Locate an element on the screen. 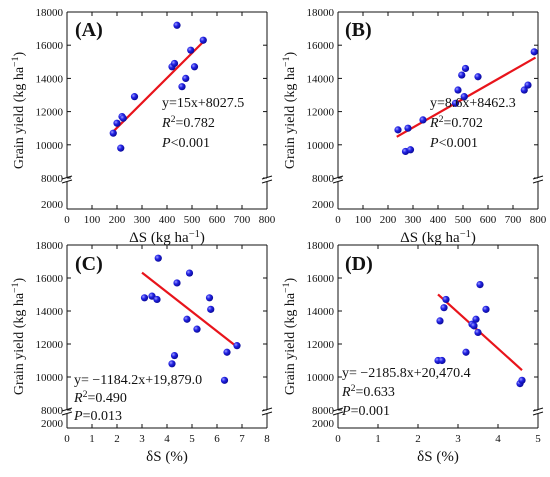 This screenshot has height=477, width=550. fit-annotation: y= −1184.2x+19,879.0 is located at coordinates (138, 380).